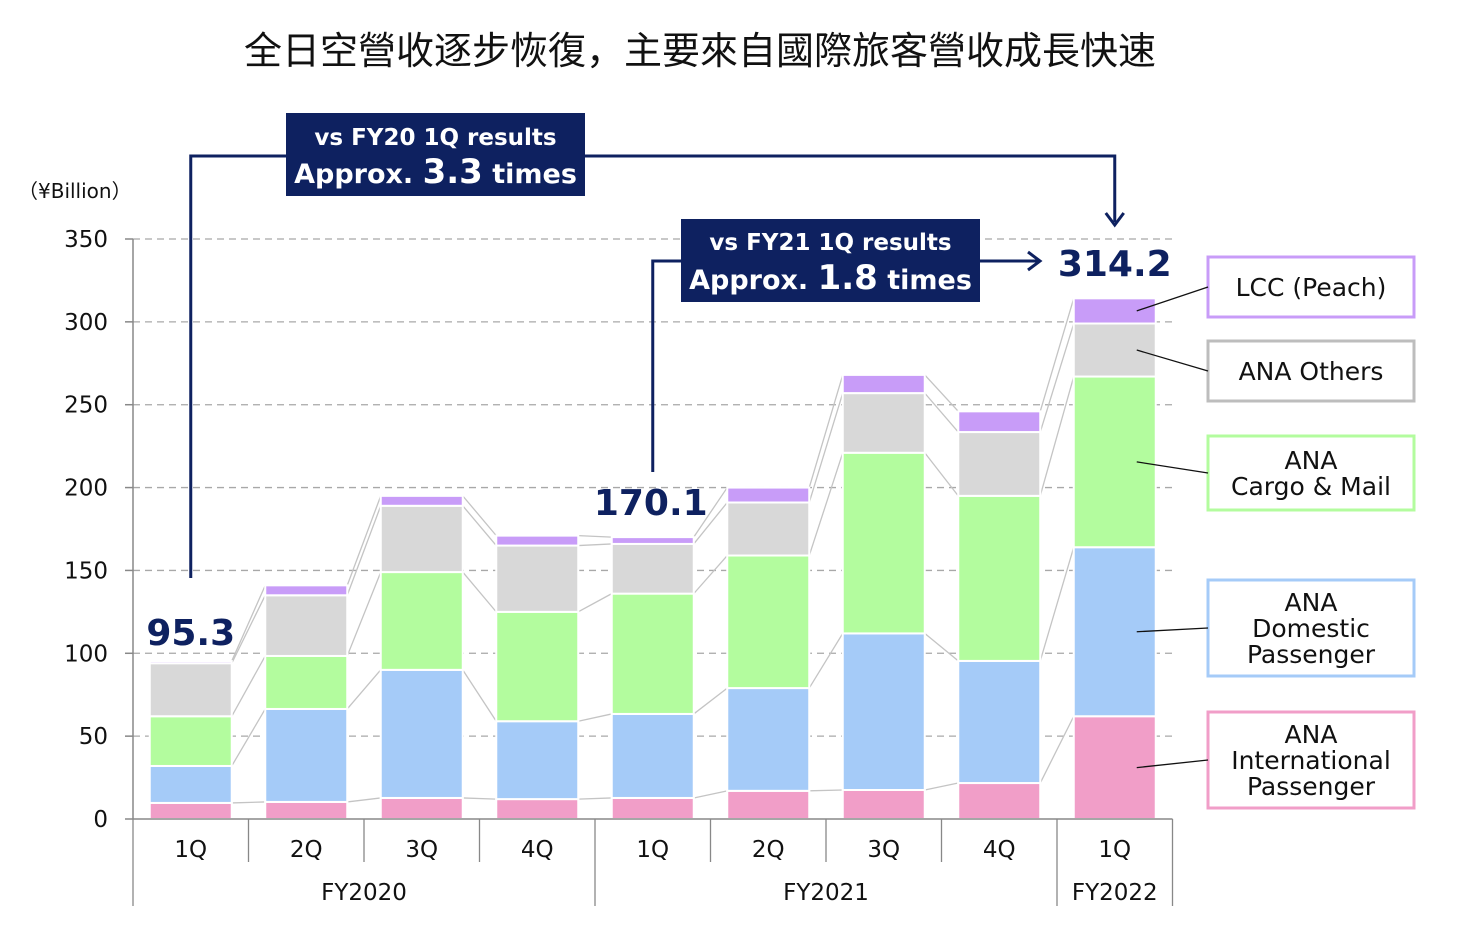 The height and width of the screenshot is (944, 1460). I want to click on total-value-label: 314.2, so click(1115, 264).